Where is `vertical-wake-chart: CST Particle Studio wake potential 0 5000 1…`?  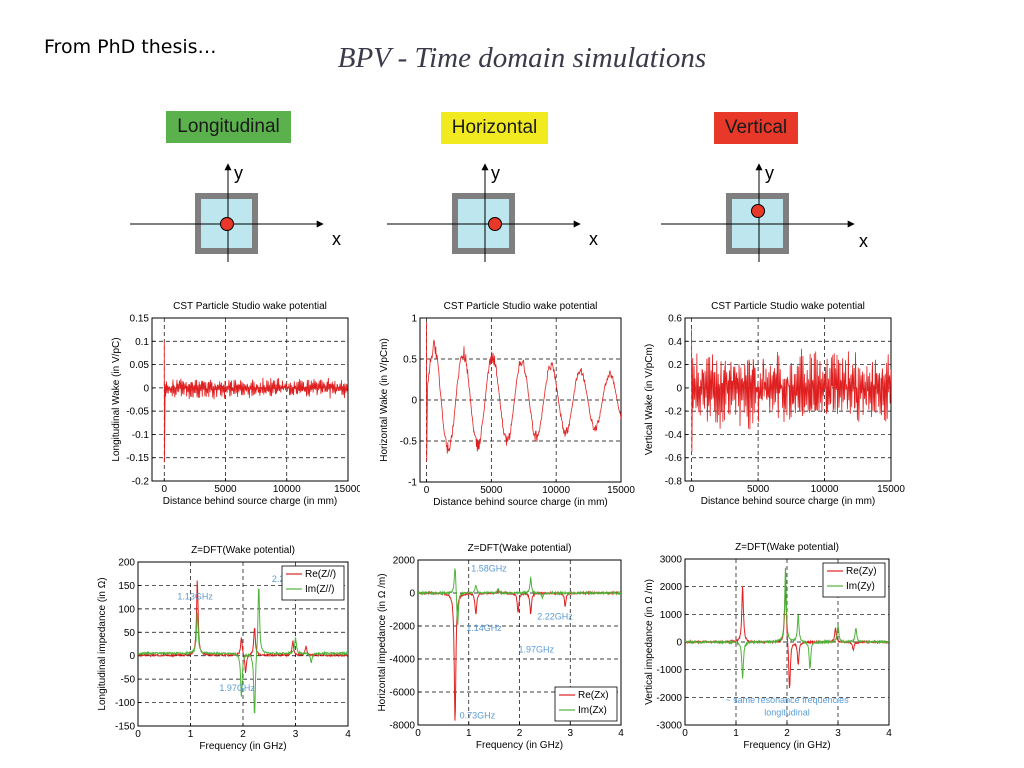 vertical-wake-chart: CST Particle Studio wake potential 0 5000 1… is located at coordinates (774, 404).